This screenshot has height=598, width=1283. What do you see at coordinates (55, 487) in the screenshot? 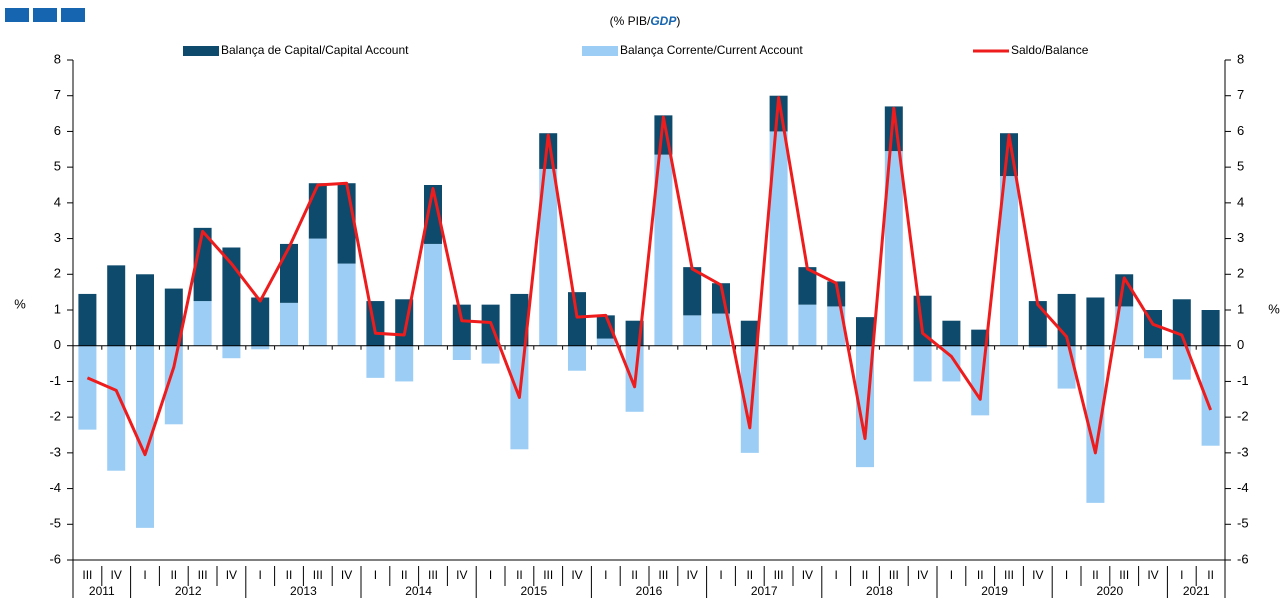
I see `y-tick-label: -4` at bounding box center [55, 487].